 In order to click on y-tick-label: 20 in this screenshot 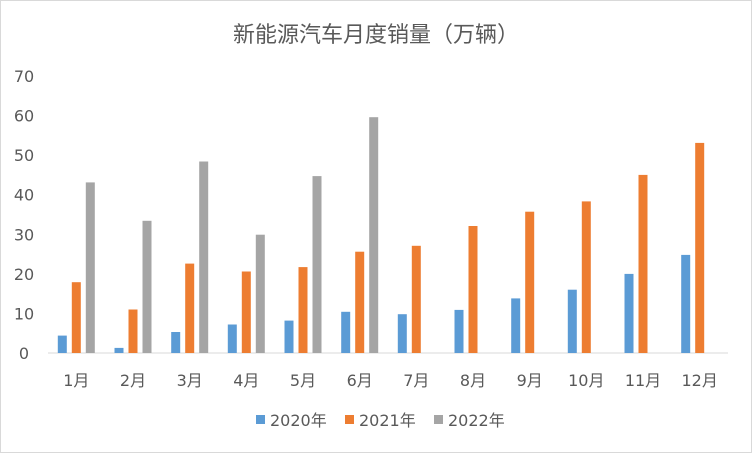, I will do `click(24, 274)`.